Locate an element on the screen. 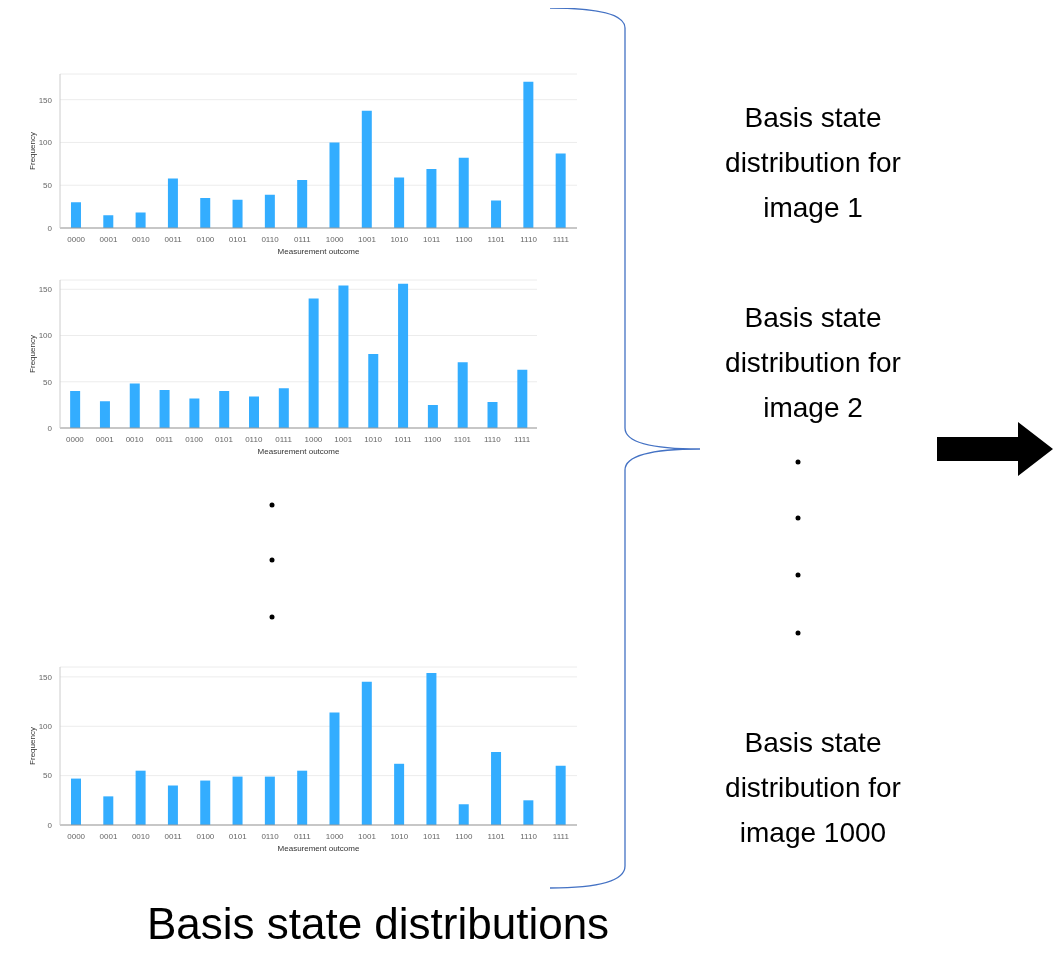 This screenshot has width=1061, height=967. text: Basis state distributions is located at coordinates (378, 924).